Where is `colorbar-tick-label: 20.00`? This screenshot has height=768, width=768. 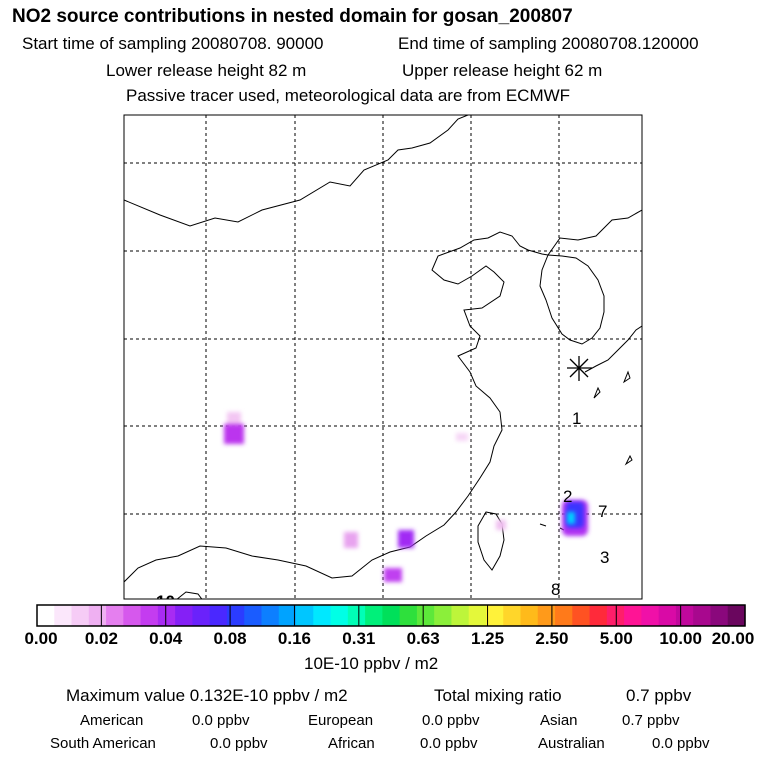 colorbar-tick-label: 20.00 is located at coordinates (733, 638).